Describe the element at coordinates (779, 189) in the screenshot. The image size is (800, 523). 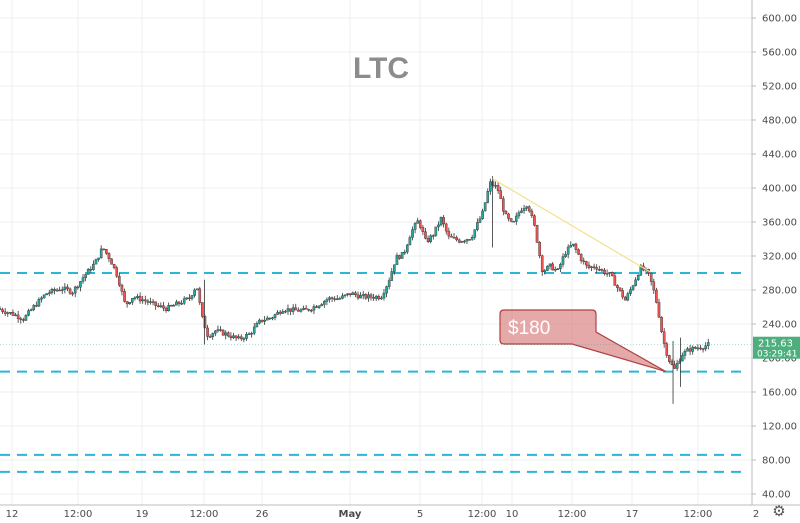
I see `price-tick-label: 400.00` at that location.